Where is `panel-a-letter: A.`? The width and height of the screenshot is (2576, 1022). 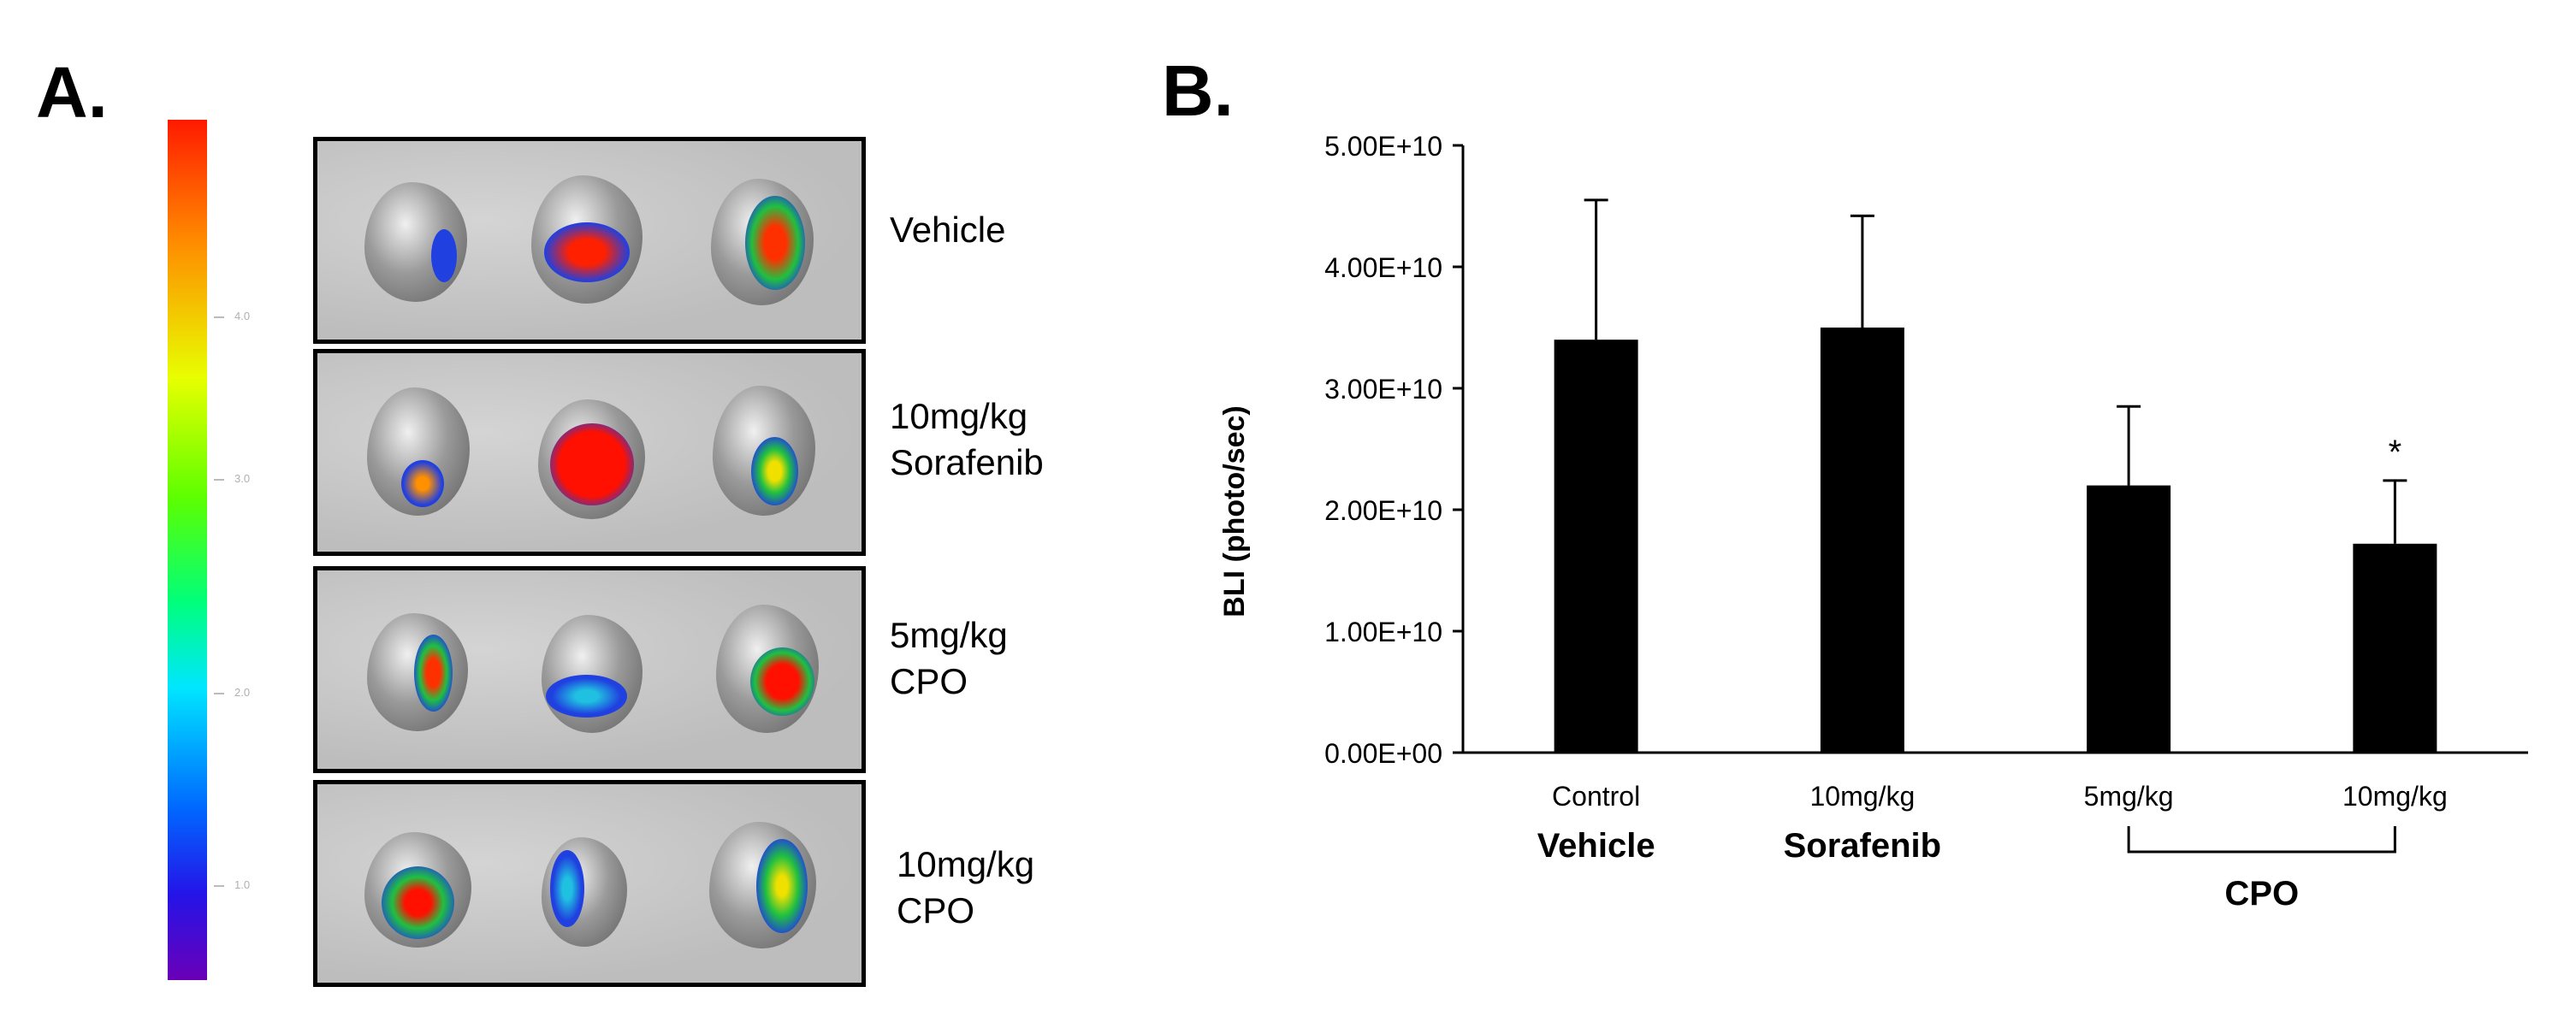
panel-a-letter: A. is located at coordinates (72, 92).